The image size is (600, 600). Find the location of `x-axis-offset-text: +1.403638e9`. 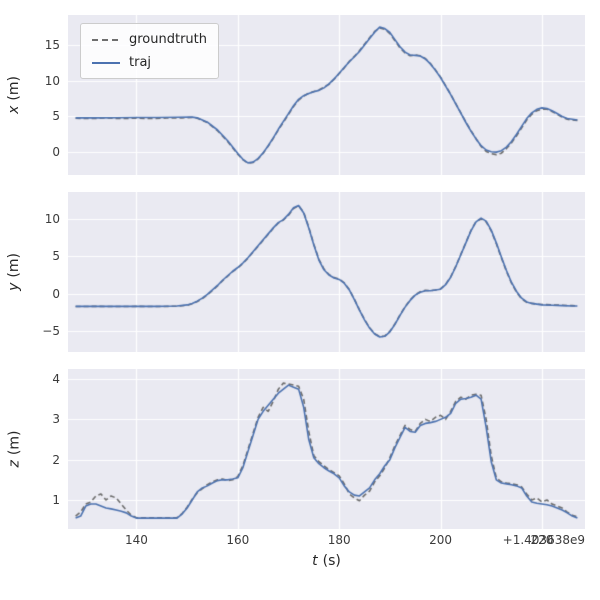

x-axis-offset-text: +1.403638e9 is located at coordinates (543, 540).